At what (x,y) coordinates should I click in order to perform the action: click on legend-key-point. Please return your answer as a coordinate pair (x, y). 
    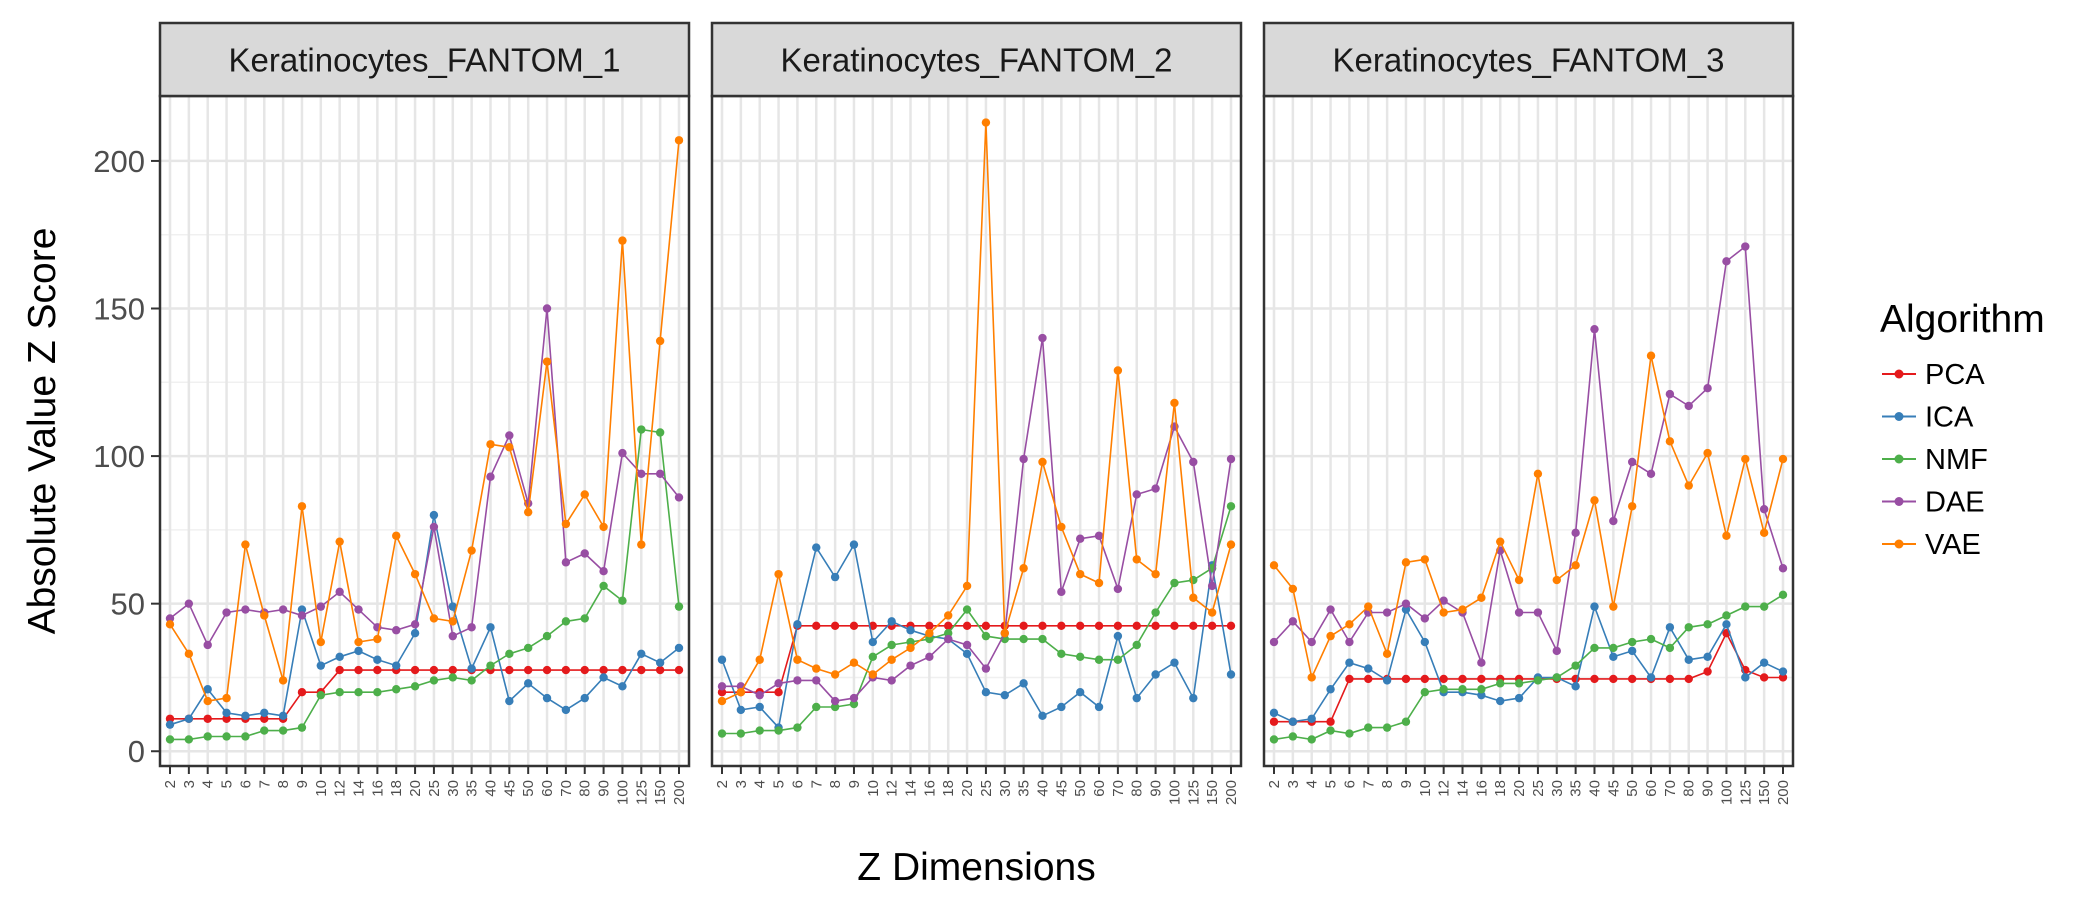
    Looking at the image, I should click on (1899, 544).